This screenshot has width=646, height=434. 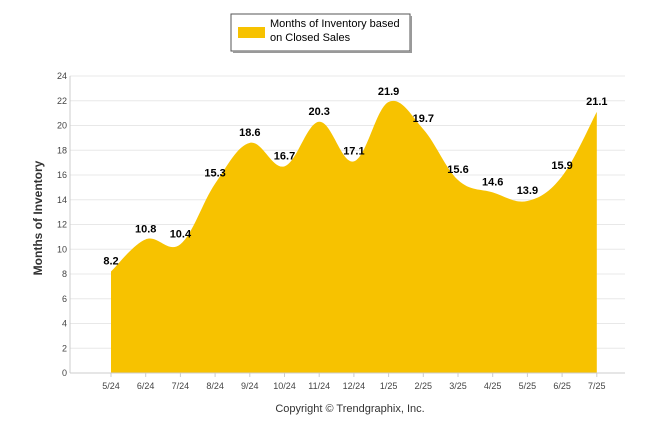 What do you see at coordinates (310, 38) in the screenshot?
I see `legend-label-line-2: on Closed Sales` at bounding box center [310, 38].